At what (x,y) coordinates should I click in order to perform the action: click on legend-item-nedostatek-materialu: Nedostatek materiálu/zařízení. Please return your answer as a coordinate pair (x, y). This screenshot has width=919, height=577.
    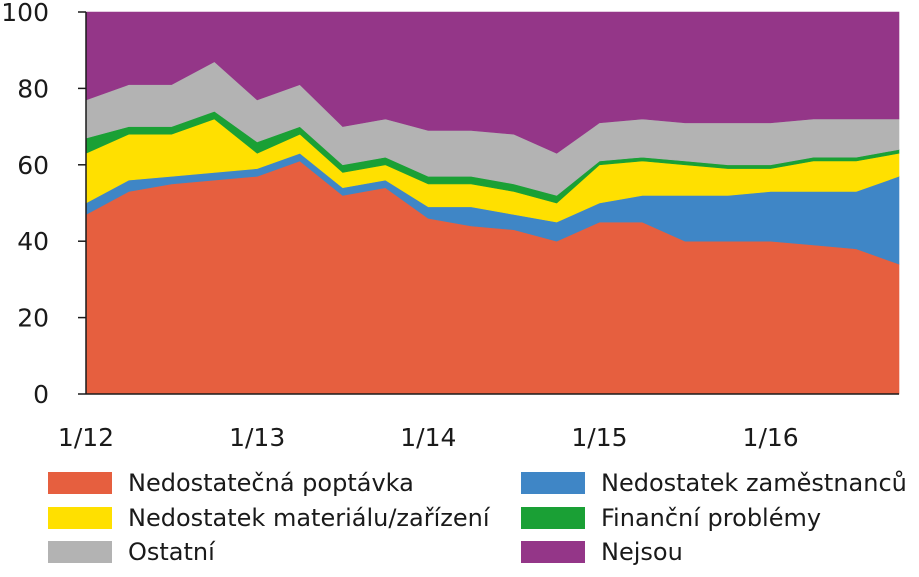
    Looking at the image, I should click on (269, 518).